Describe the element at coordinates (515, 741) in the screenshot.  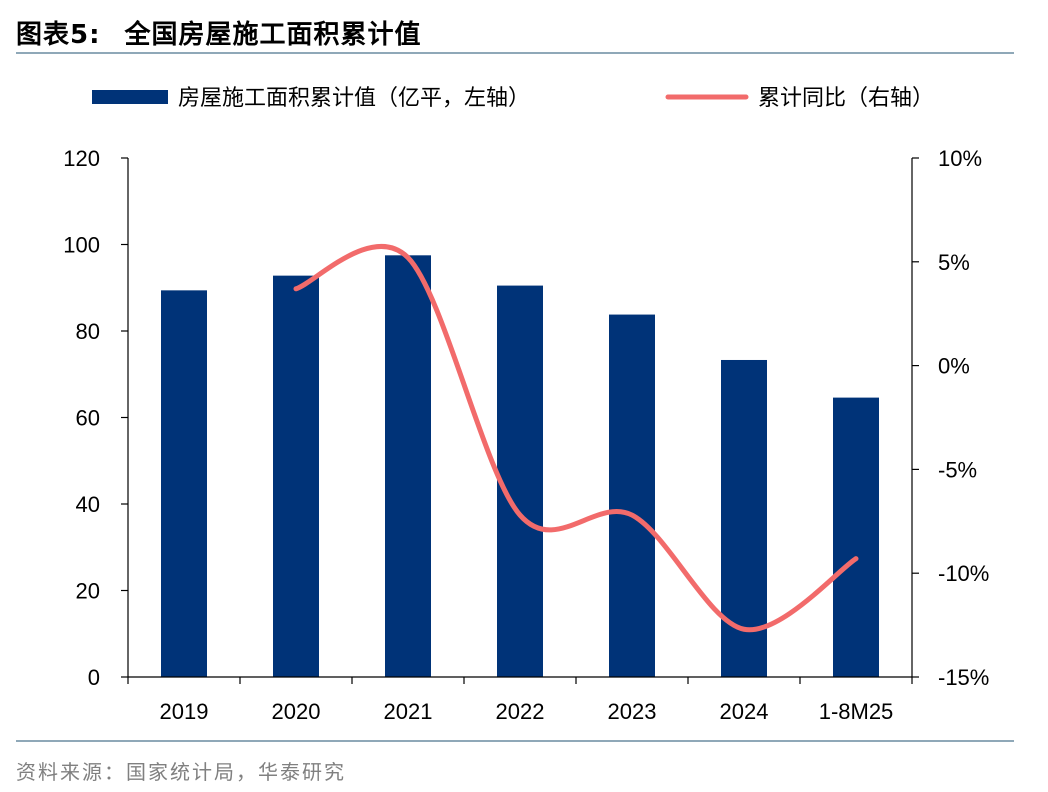
I see `bottom-divider` at that location.